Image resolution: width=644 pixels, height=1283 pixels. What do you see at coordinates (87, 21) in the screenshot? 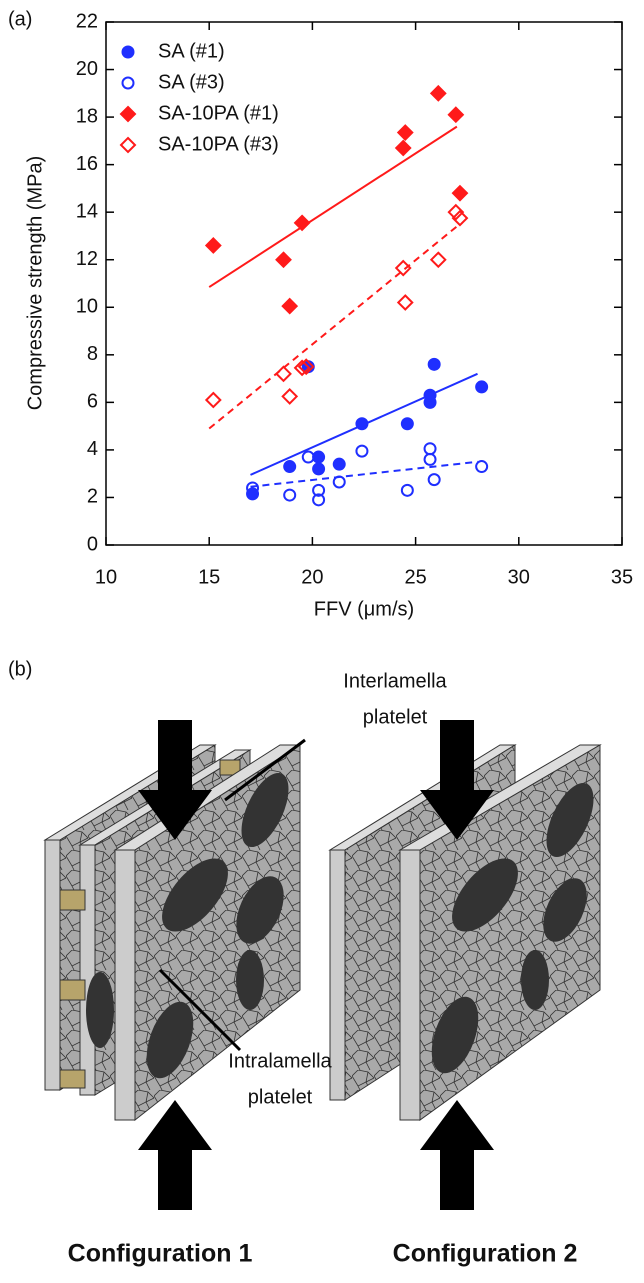
I see `y-tick-label: 22` at bounding box center [87, 21].